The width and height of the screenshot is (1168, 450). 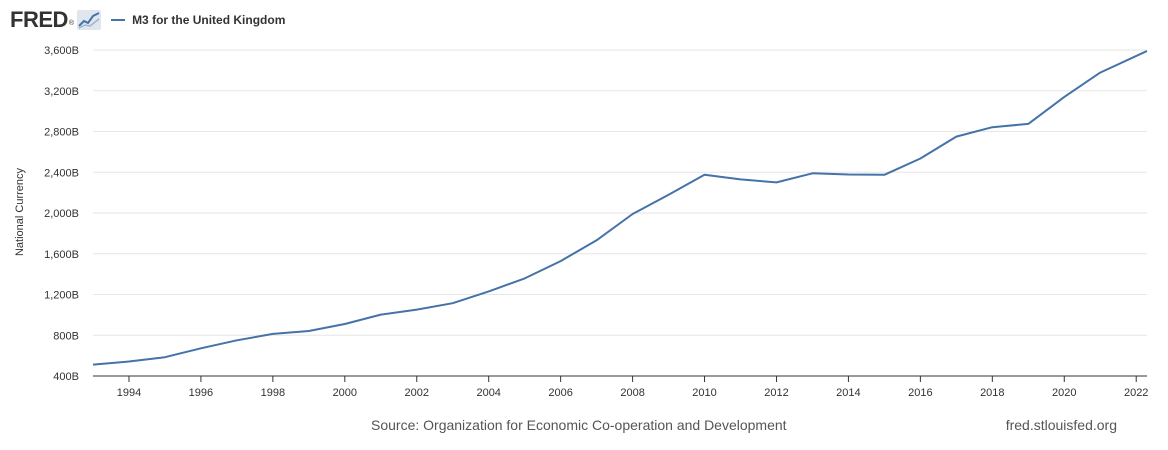 I want to click on logo-registered-mark: ®, so click(x=71, y=23).